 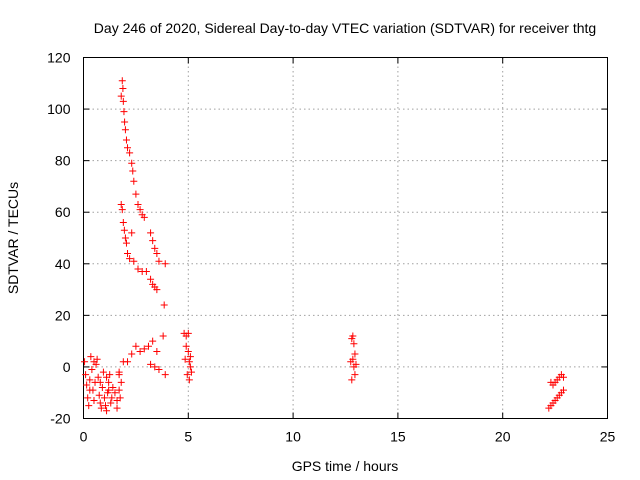 What do you see at coordinates (60, 419) in the screenshot?
I see `y-tick-label: -20` at bounding box center [60, 419].